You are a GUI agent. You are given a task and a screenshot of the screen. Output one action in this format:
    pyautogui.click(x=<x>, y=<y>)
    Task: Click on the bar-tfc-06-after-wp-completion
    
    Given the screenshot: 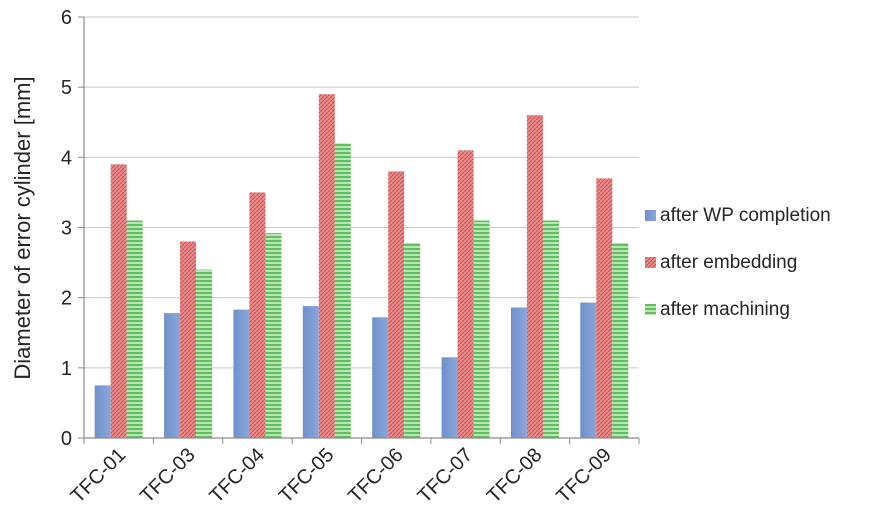 What is the action you would take?
    pyautogui.click(x=380, y=377)
    